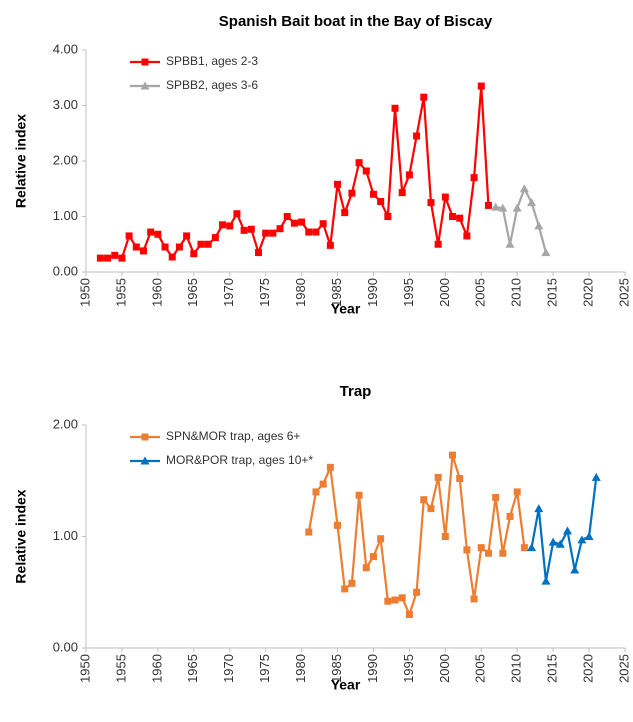 This screenshot has height=722, width=633. Describe the element at coordinates (65, 104) in the screenshot. I see `y-tick-label: 3.00` at that location.